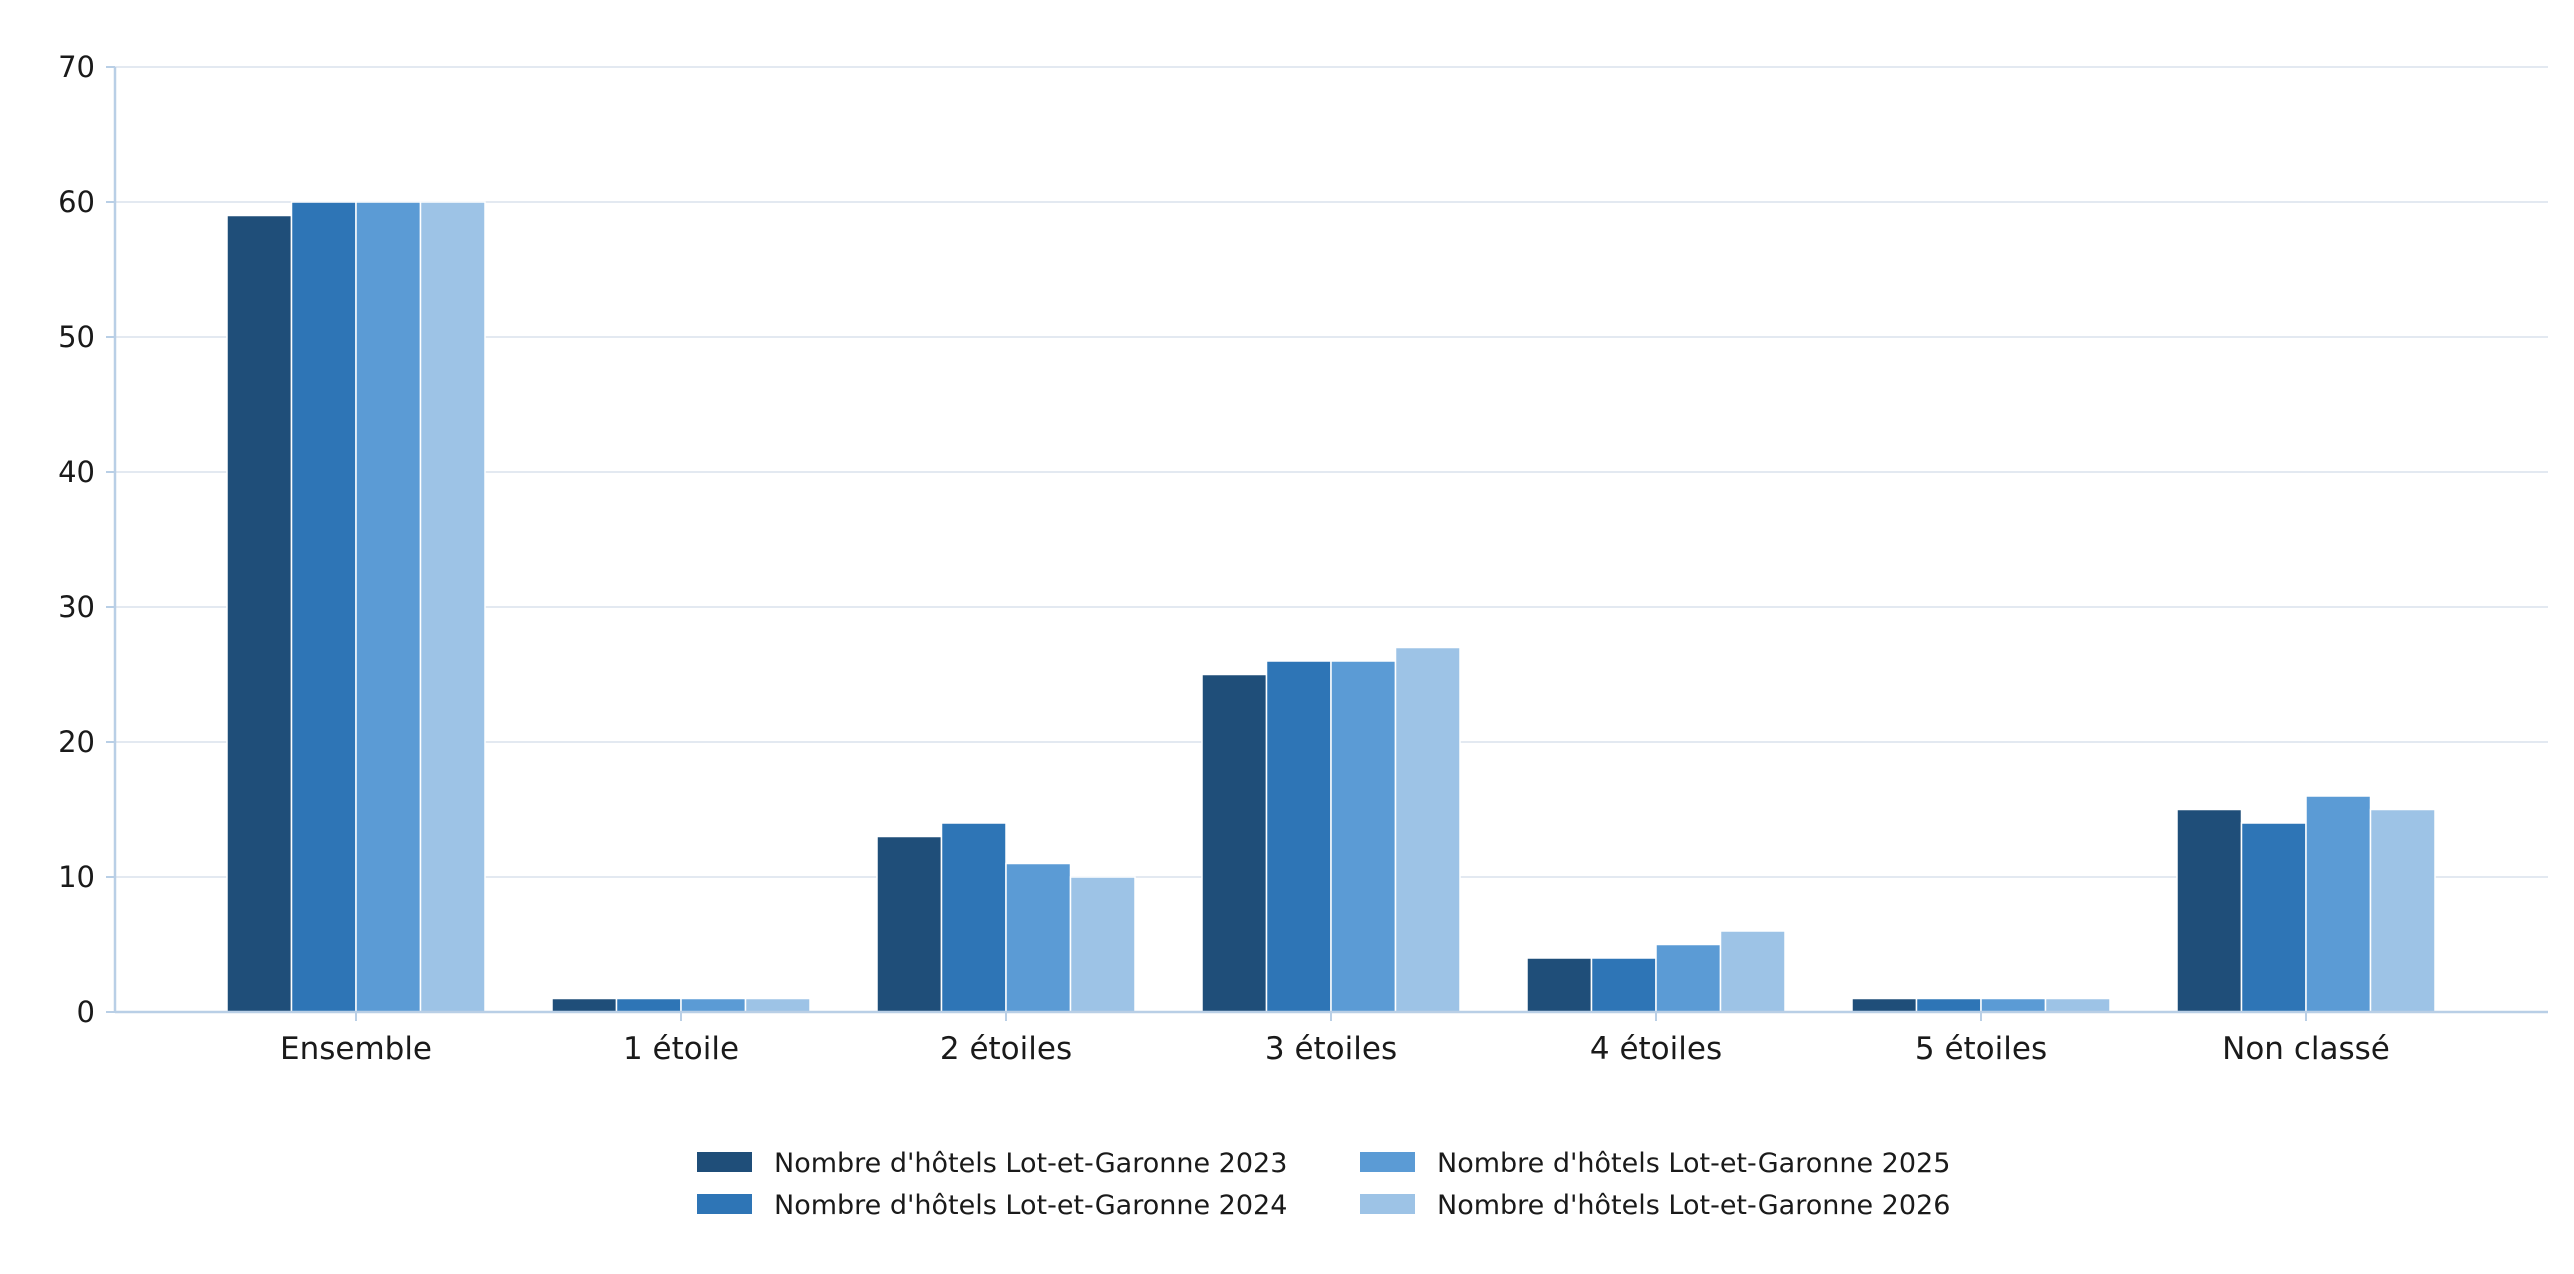 The height and width of the screenshot is (1274, 2574). I want to click on x-tick-label: 5 étoiles, so click(1981, 1049).